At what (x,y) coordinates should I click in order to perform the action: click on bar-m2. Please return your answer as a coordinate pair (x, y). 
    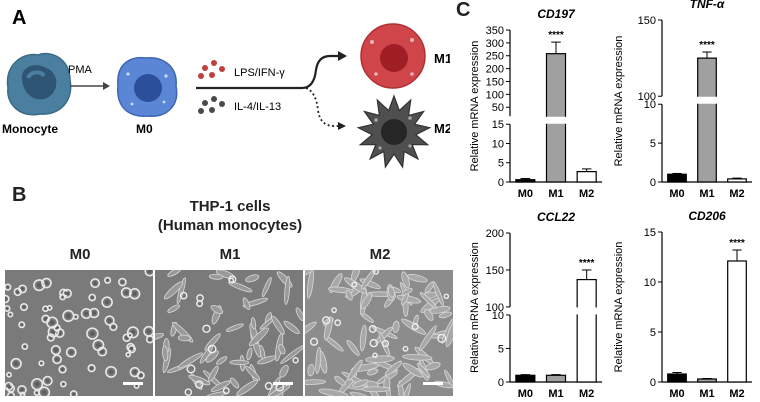
    Looking at the image, I should click on (737, 180).